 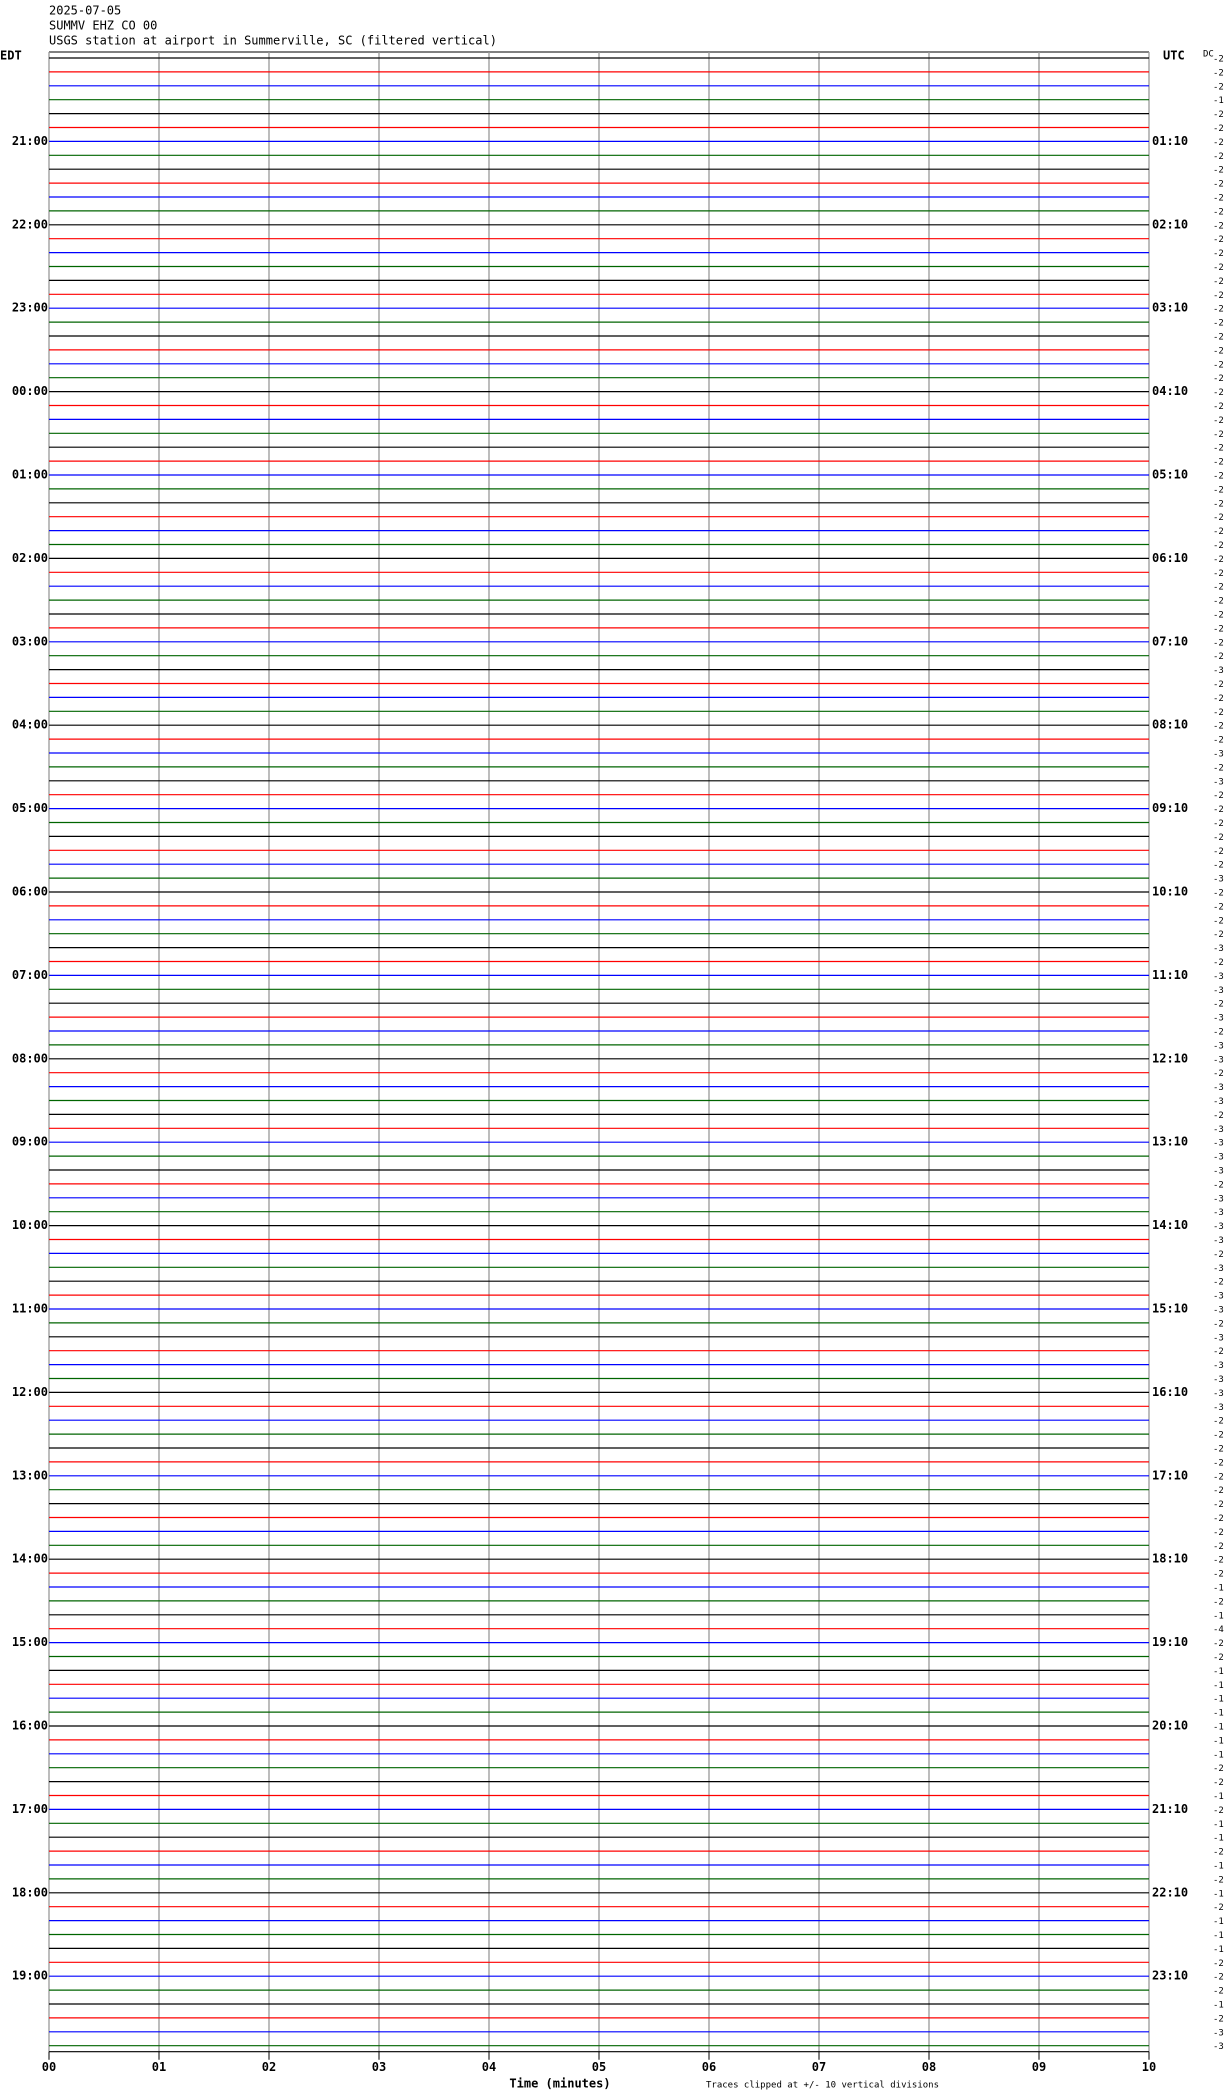 I want to click on left-time: 10:00, so click(x=30, y=1225).